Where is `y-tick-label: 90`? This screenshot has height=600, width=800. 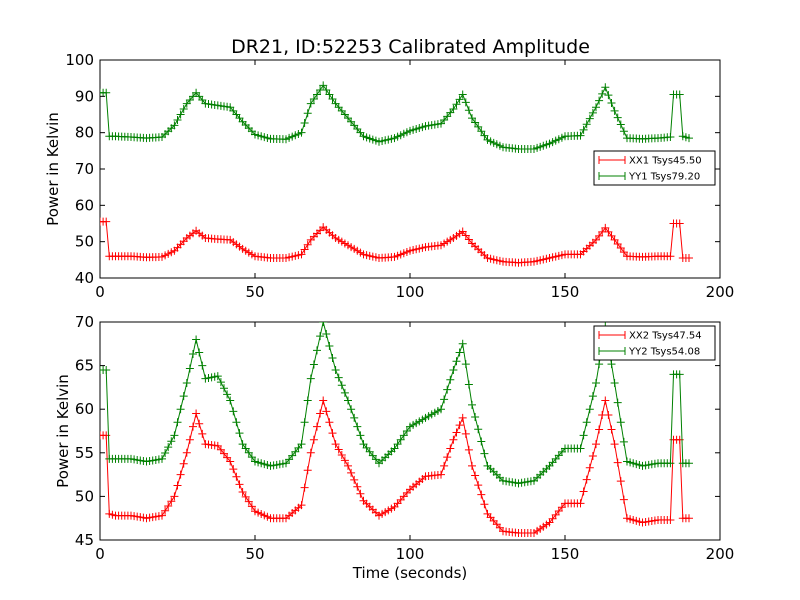 y-tick-label: 90 is located at coordinates (84, 96).